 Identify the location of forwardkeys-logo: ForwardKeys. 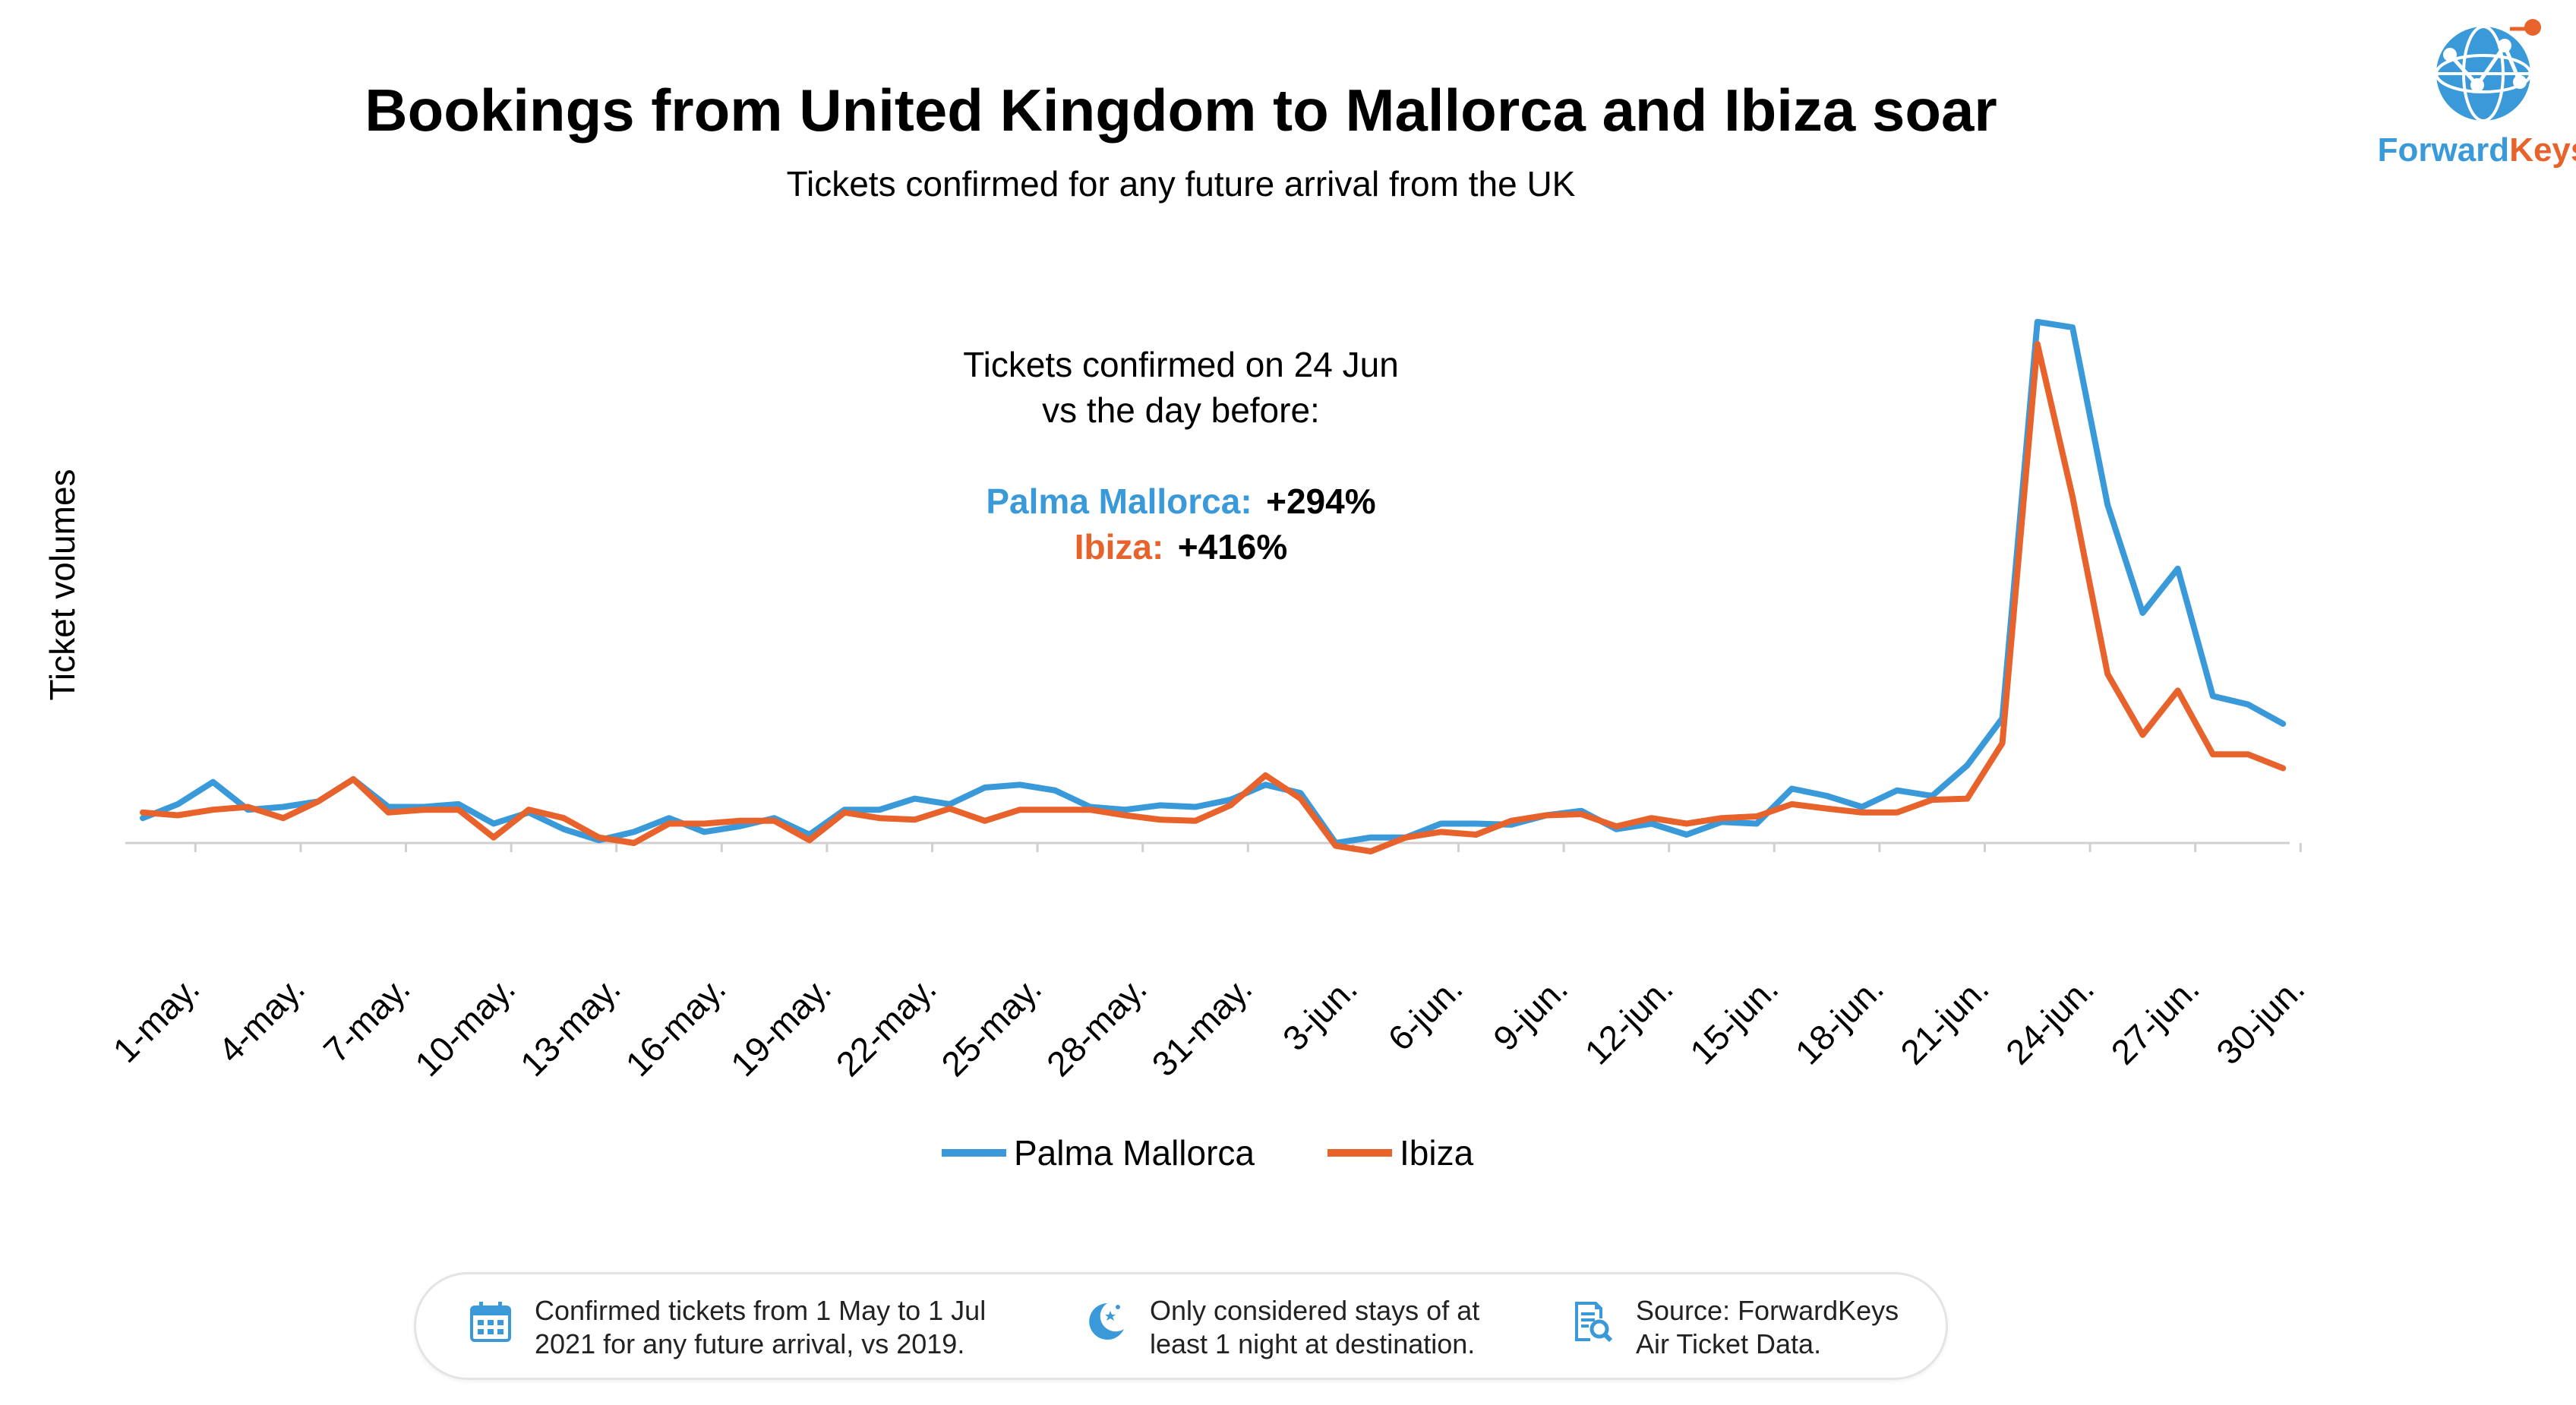
(2477, 94).